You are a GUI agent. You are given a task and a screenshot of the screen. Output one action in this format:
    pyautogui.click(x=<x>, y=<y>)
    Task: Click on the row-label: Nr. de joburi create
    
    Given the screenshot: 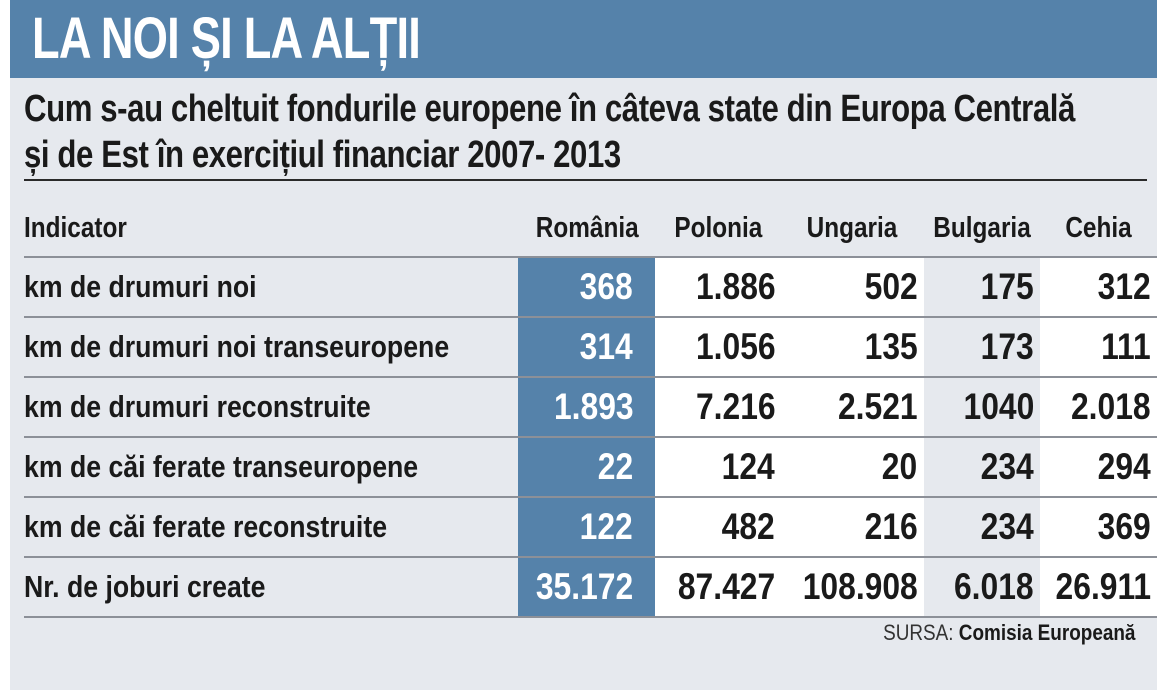 What is the action you would take?
    pyautogui.click(x=271, y=587)
    